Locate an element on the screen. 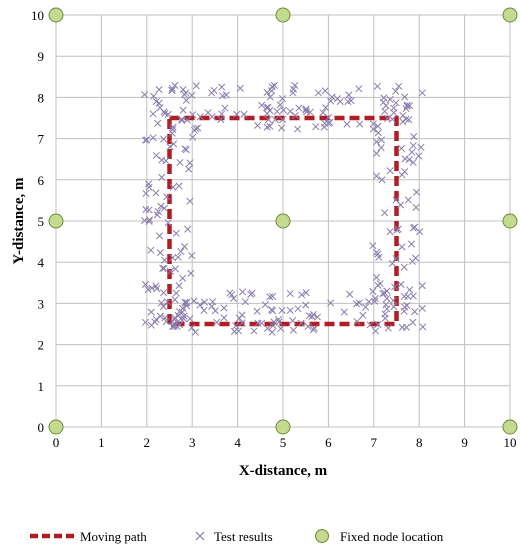  y-tick-label: 6 is located at coordinates (41, 180).